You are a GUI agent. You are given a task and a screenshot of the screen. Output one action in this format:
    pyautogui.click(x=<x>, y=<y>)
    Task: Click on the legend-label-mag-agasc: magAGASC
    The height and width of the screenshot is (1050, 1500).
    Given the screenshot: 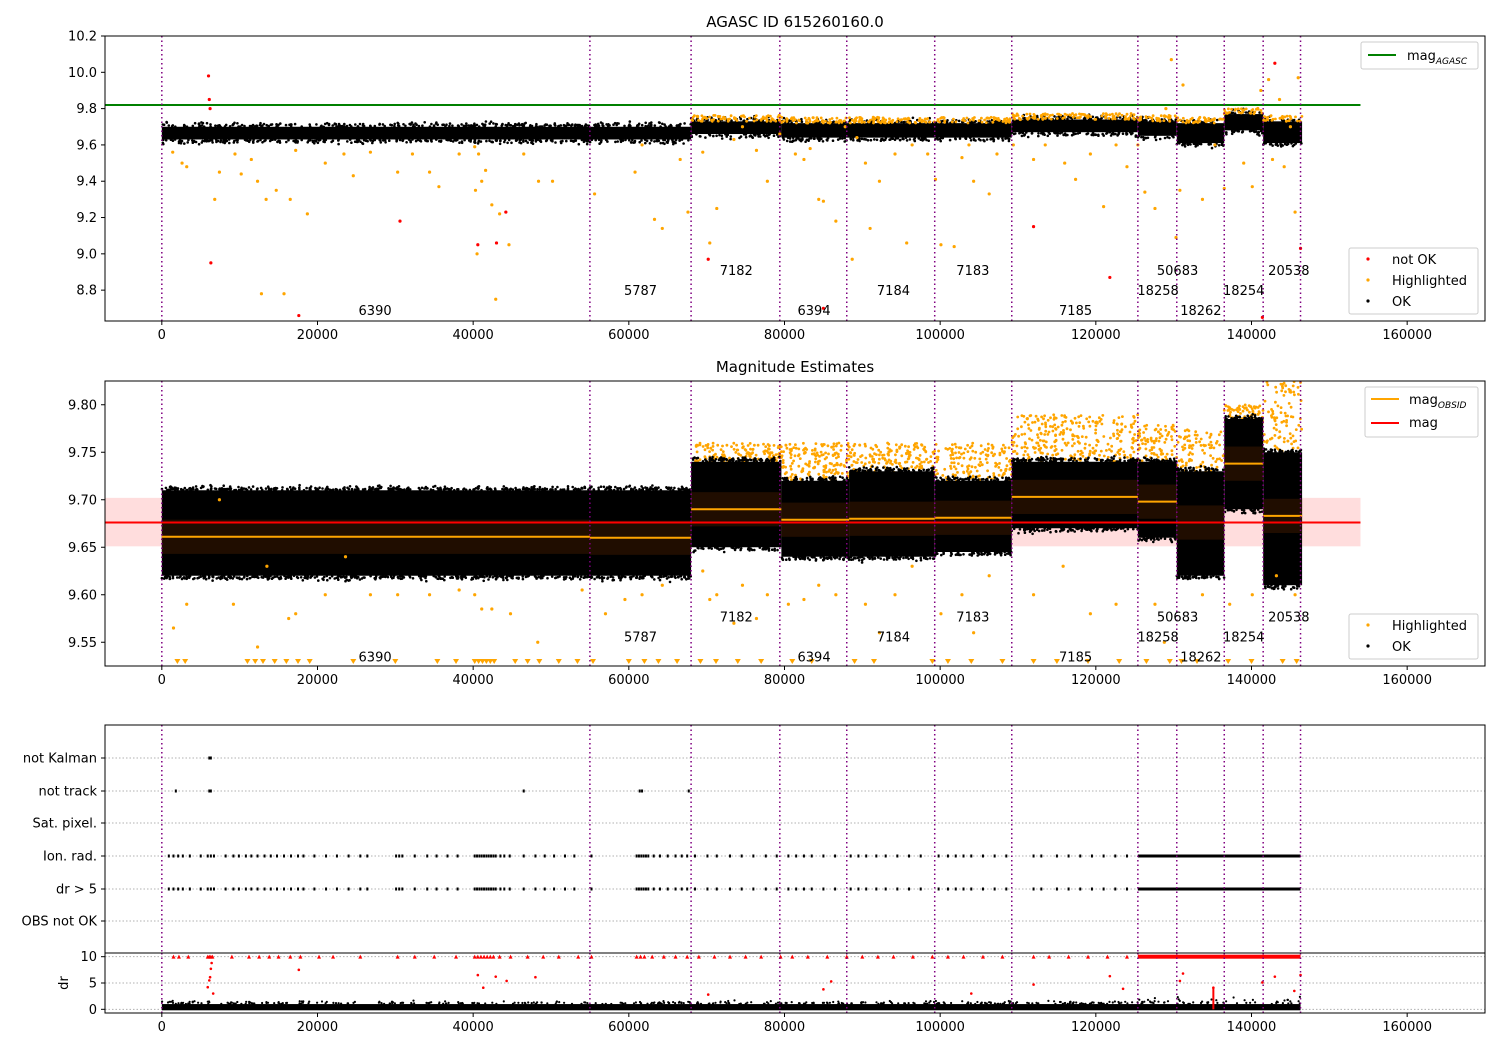 What is the action you would take?
    pyautogui.click(x=1437, y=58)
    